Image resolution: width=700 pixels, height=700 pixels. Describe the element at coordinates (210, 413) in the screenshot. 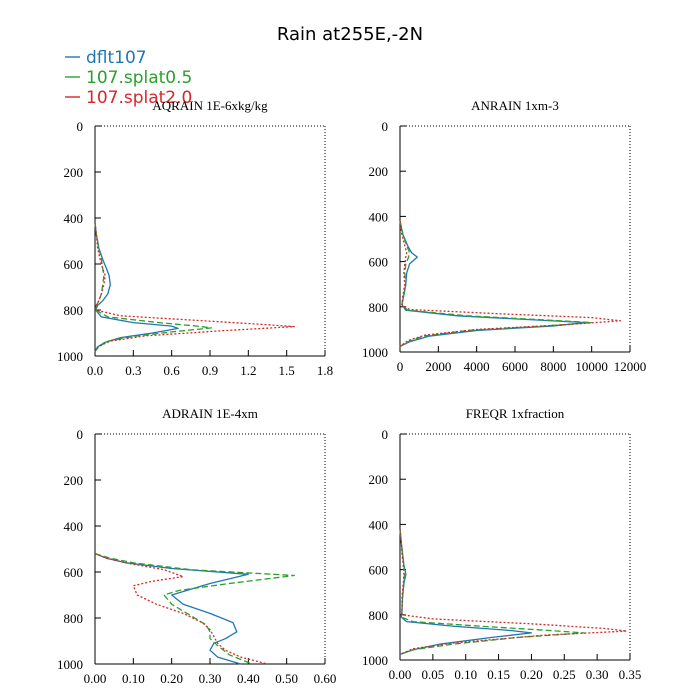

I see `panel-title: ADRAIN 1E-4xm` at that location.